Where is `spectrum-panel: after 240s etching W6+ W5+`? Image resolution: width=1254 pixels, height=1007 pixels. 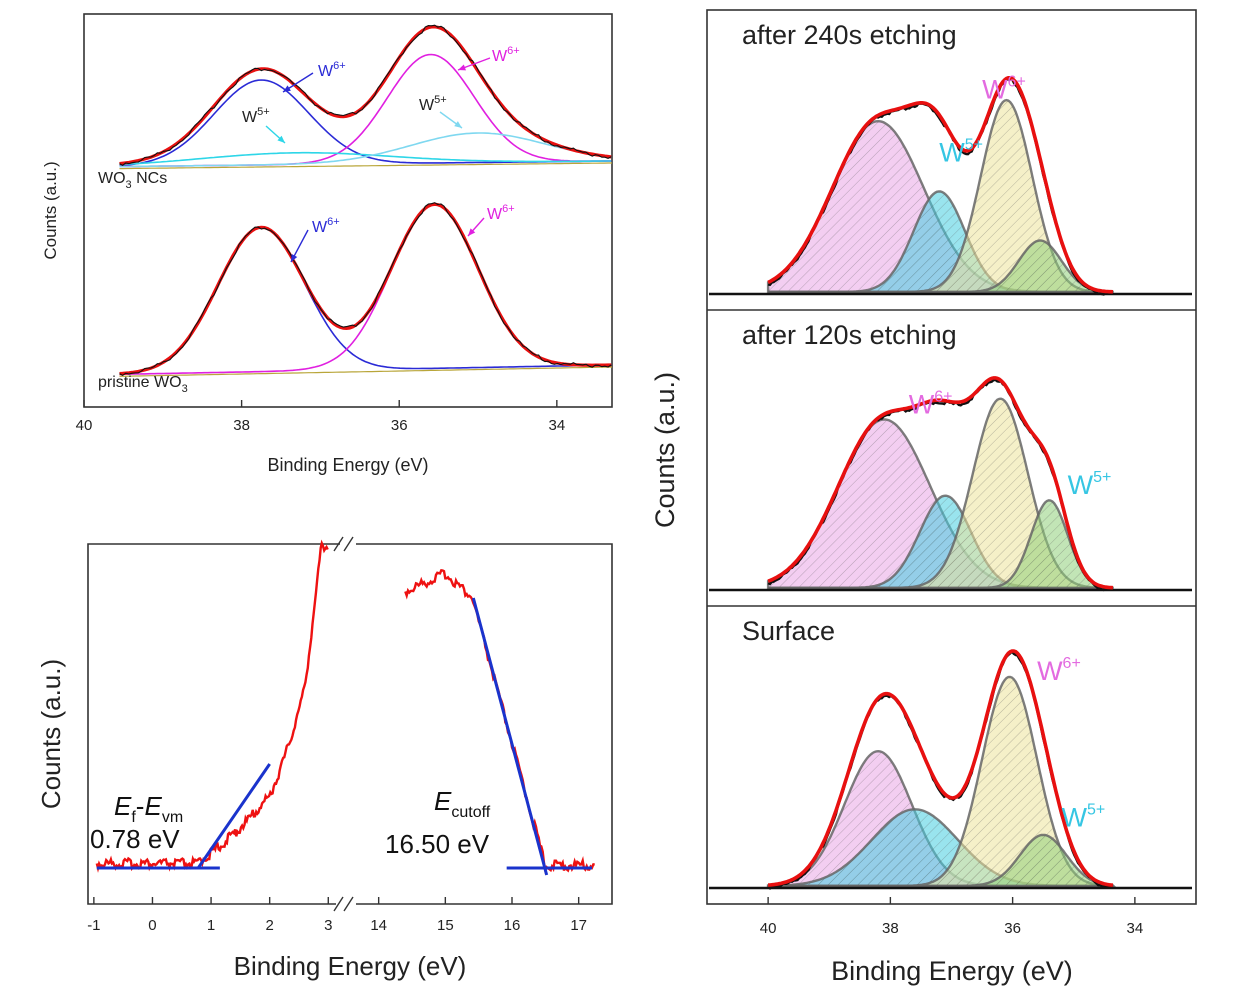 spectrum-panel: after 240s etching W6+ W5+ is located at coordinates (950, 158).